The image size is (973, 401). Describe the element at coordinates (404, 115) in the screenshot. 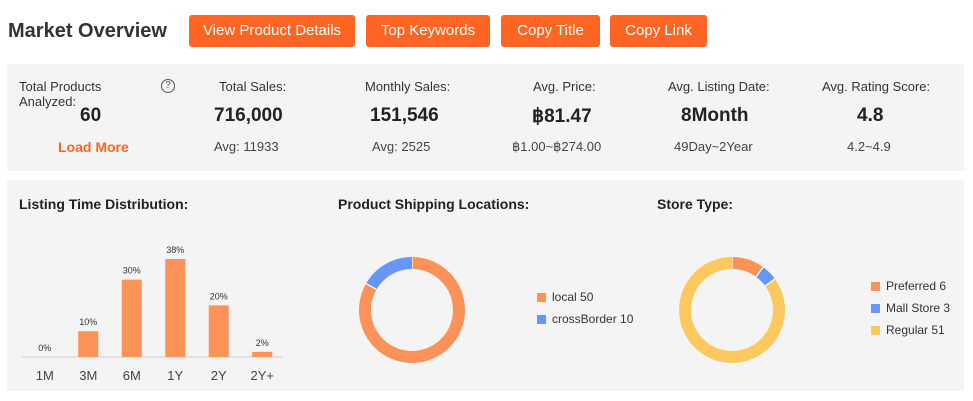

I see `stat-value: 151,546` at that location.